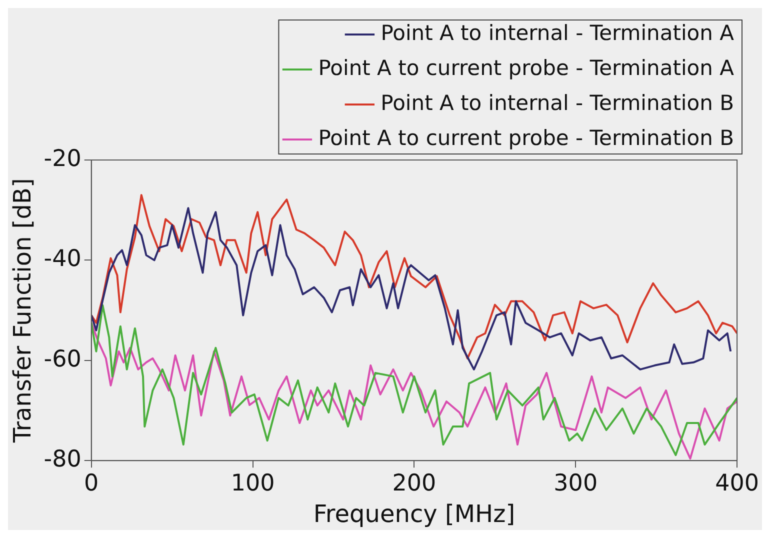  What do you see at coordinates (526, 68) in the screenshot?
I see `legend-label: Point A to current probe - Termination A` at bounding box center [526, 68].